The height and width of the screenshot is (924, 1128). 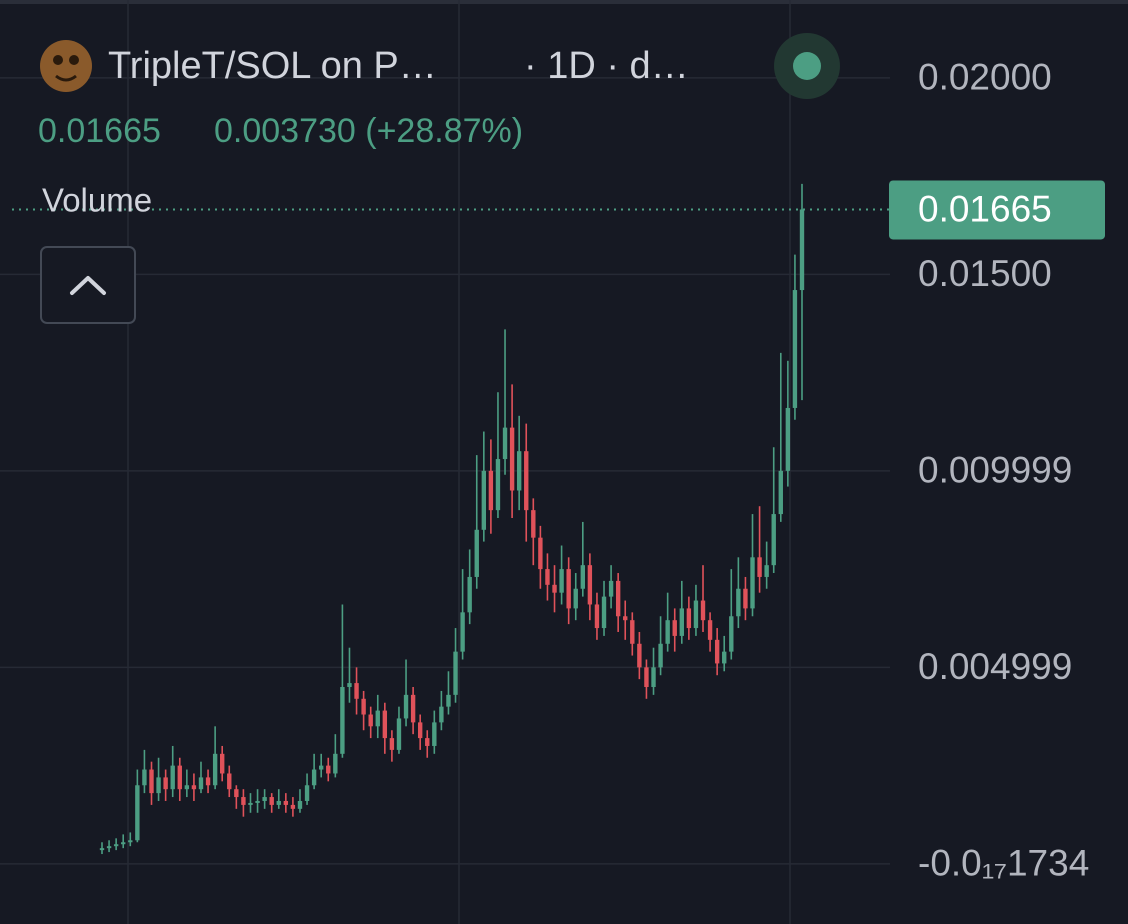 I want to click on y-tick-label: 0.009999, so click(x=995, y=470).